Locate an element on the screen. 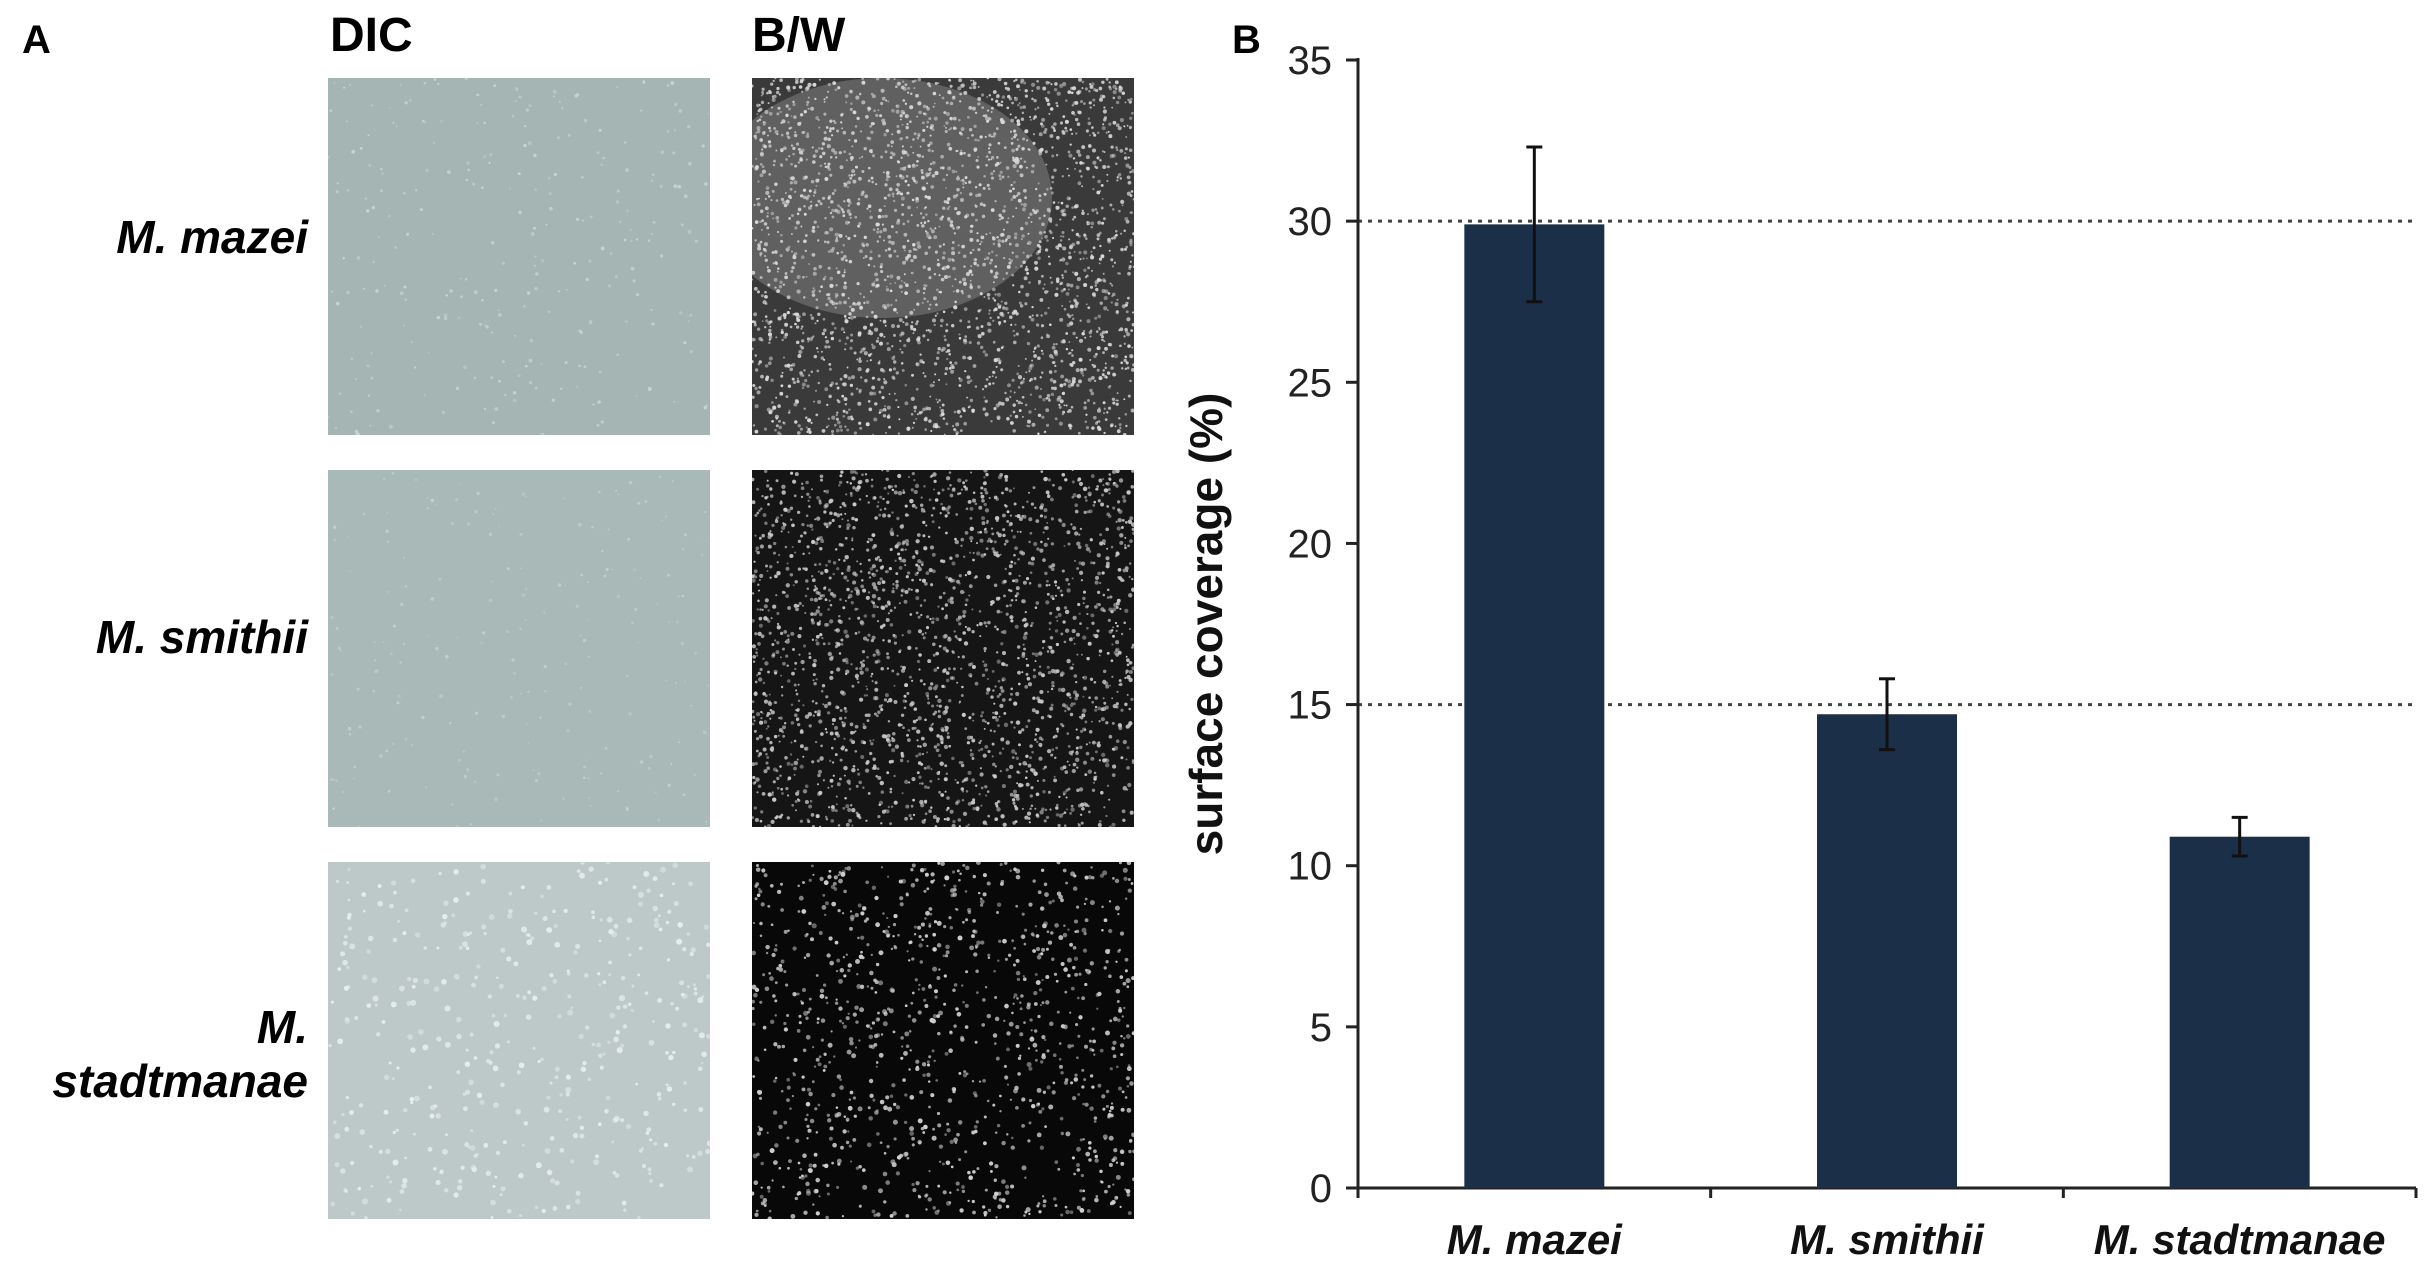  x-category-label: M. stadtmanae is located at coordinates (2240, 1239).